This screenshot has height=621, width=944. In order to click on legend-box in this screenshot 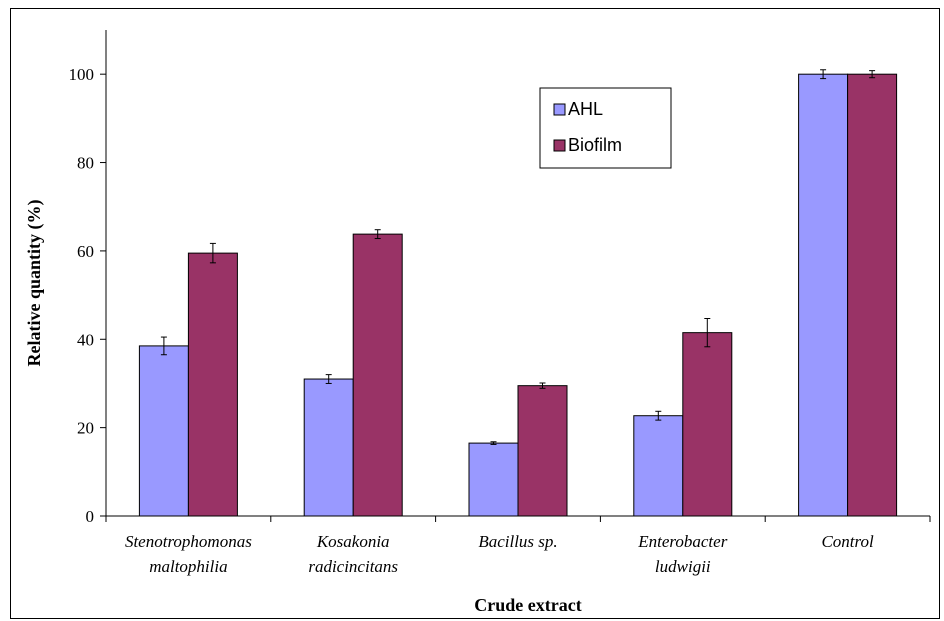, I will do `click(605, 128)`.